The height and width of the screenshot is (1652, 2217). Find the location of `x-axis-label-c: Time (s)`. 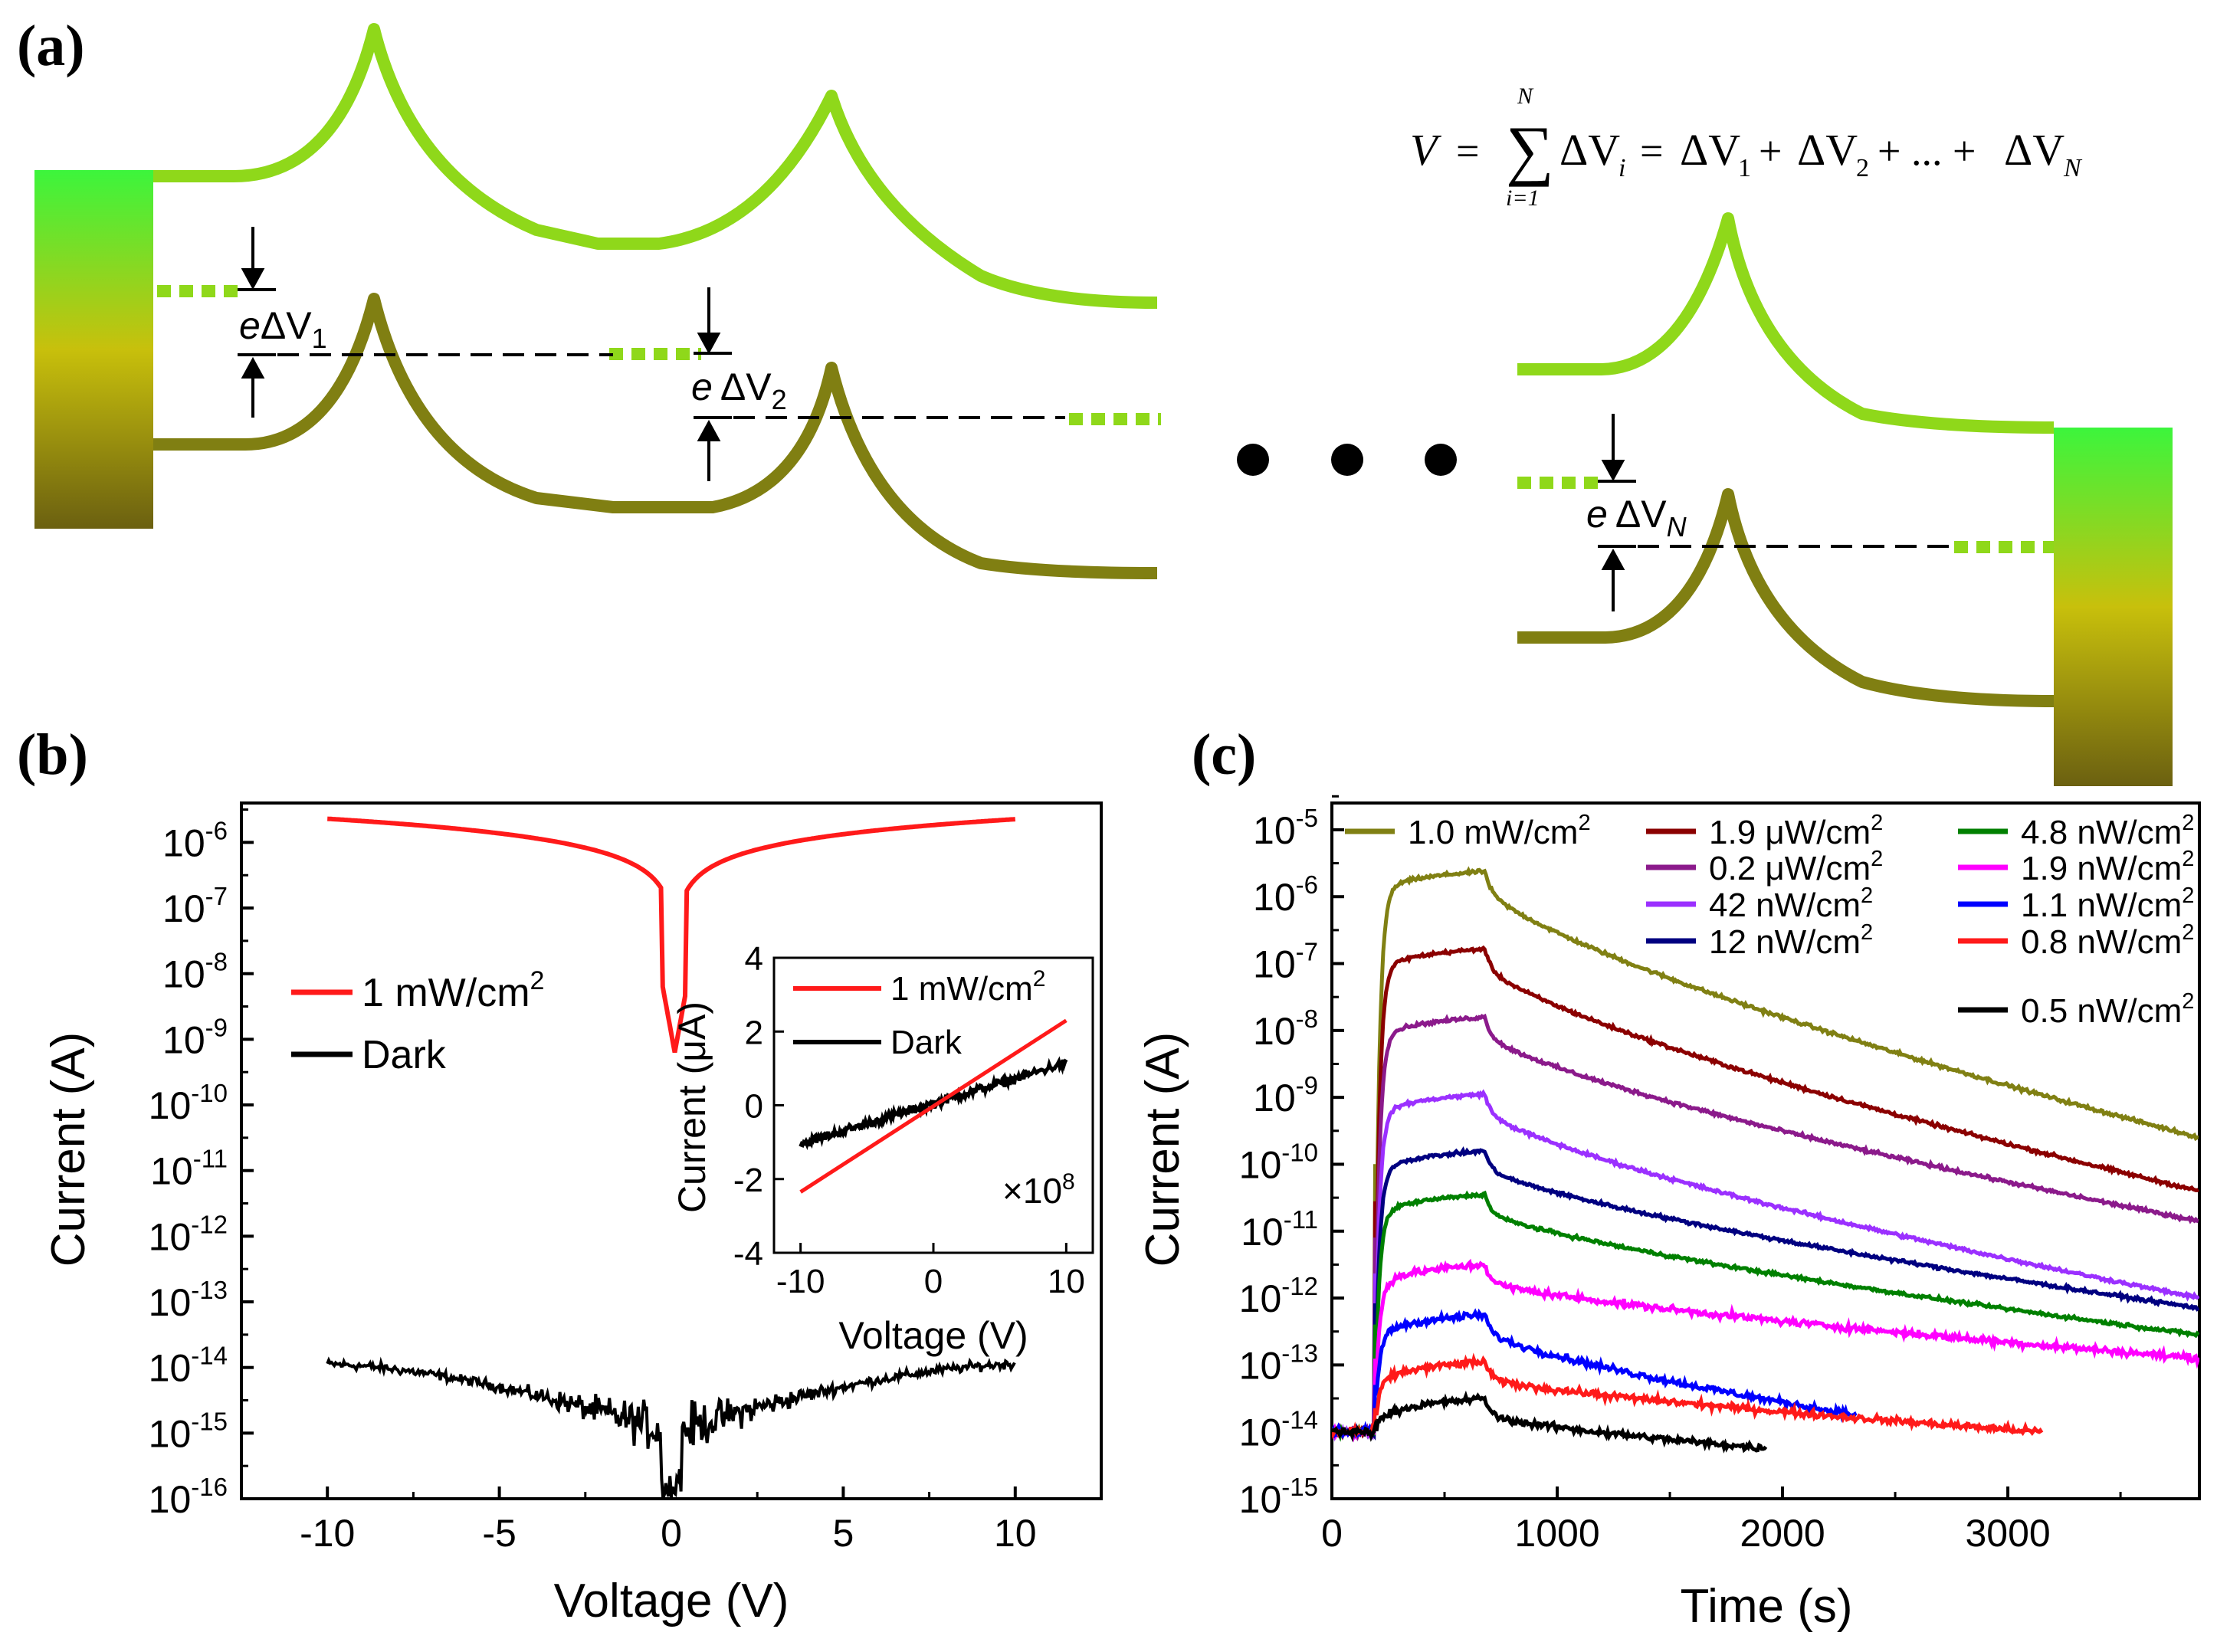

x-axis-label-c: Time (s) is located at coordinates (1767, 1606).